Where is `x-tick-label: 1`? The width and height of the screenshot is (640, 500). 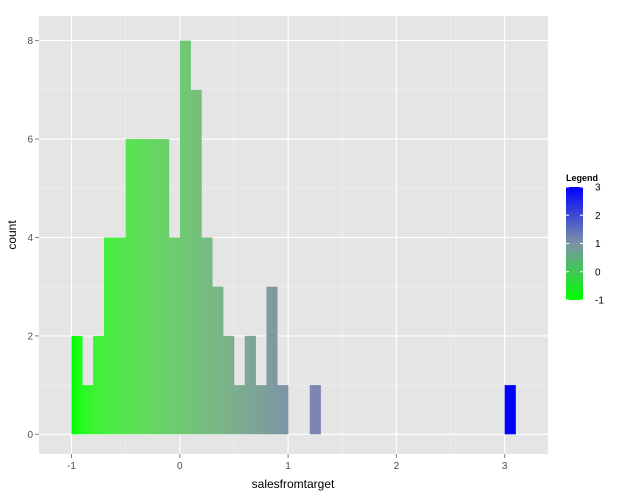 x-tick-label: 1 is located at coordinates (288, 466).